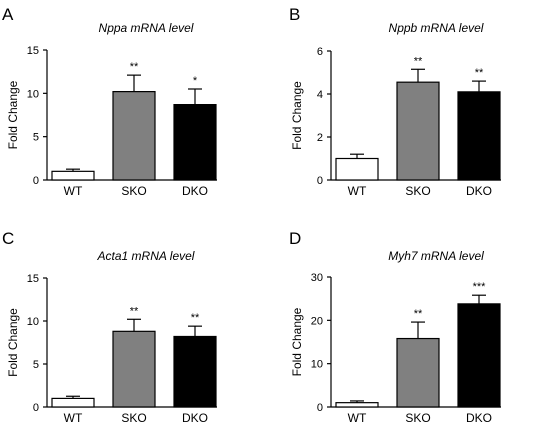 The width and height of the screenshot is (535, 424). Describe the element at coordinates (8, 238) in the screenshot. I see `panel-letter: C` at that location.